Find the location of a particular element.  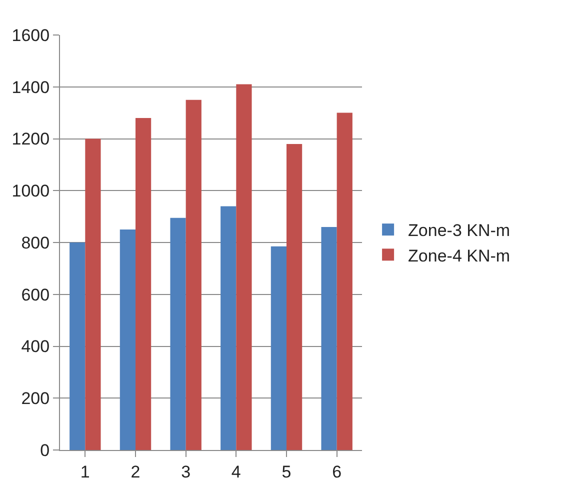

x-tick-label: 4 is located at coordinates (236, 472).